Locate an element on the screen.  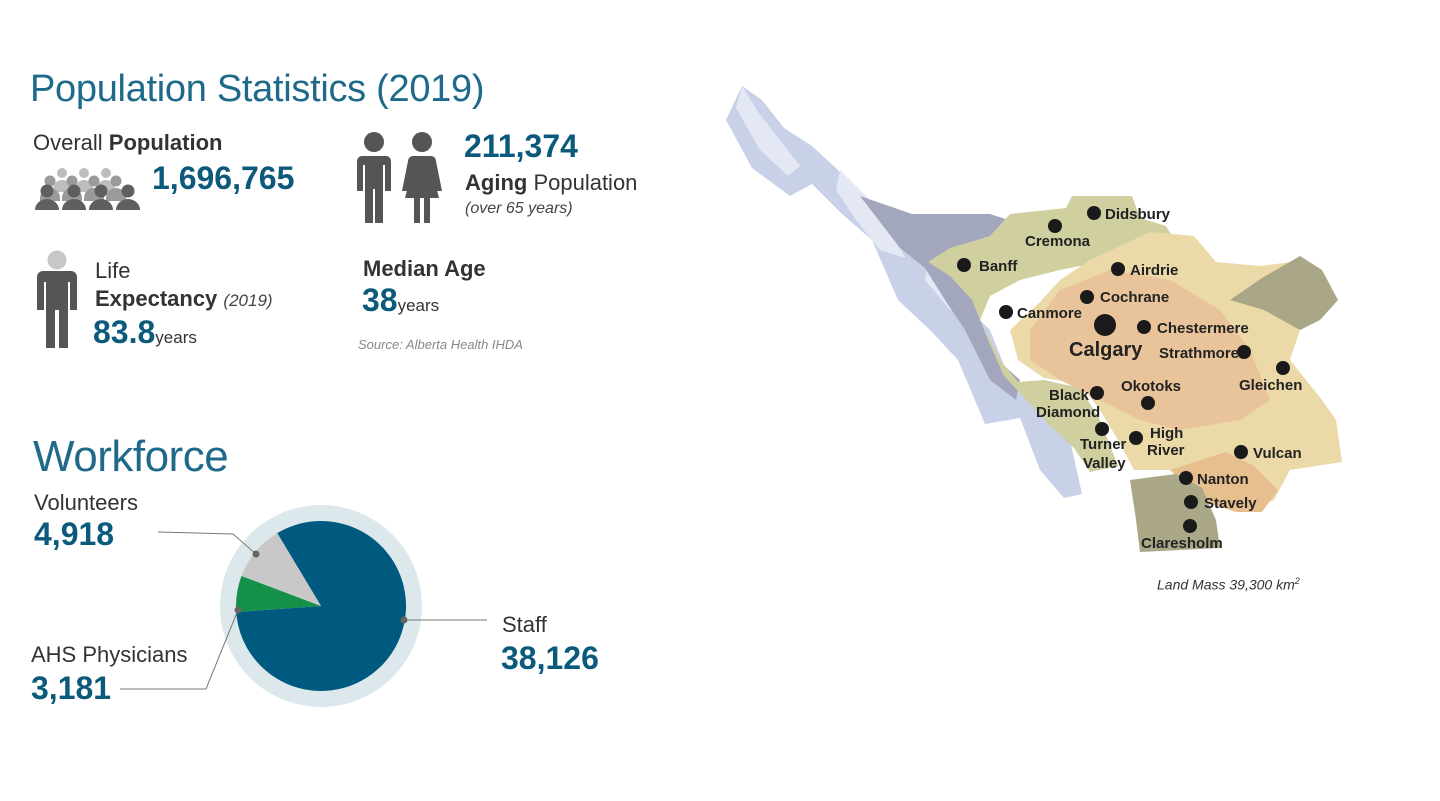
gleichen-label: Gleichen is located at coordinates (1270, 385).